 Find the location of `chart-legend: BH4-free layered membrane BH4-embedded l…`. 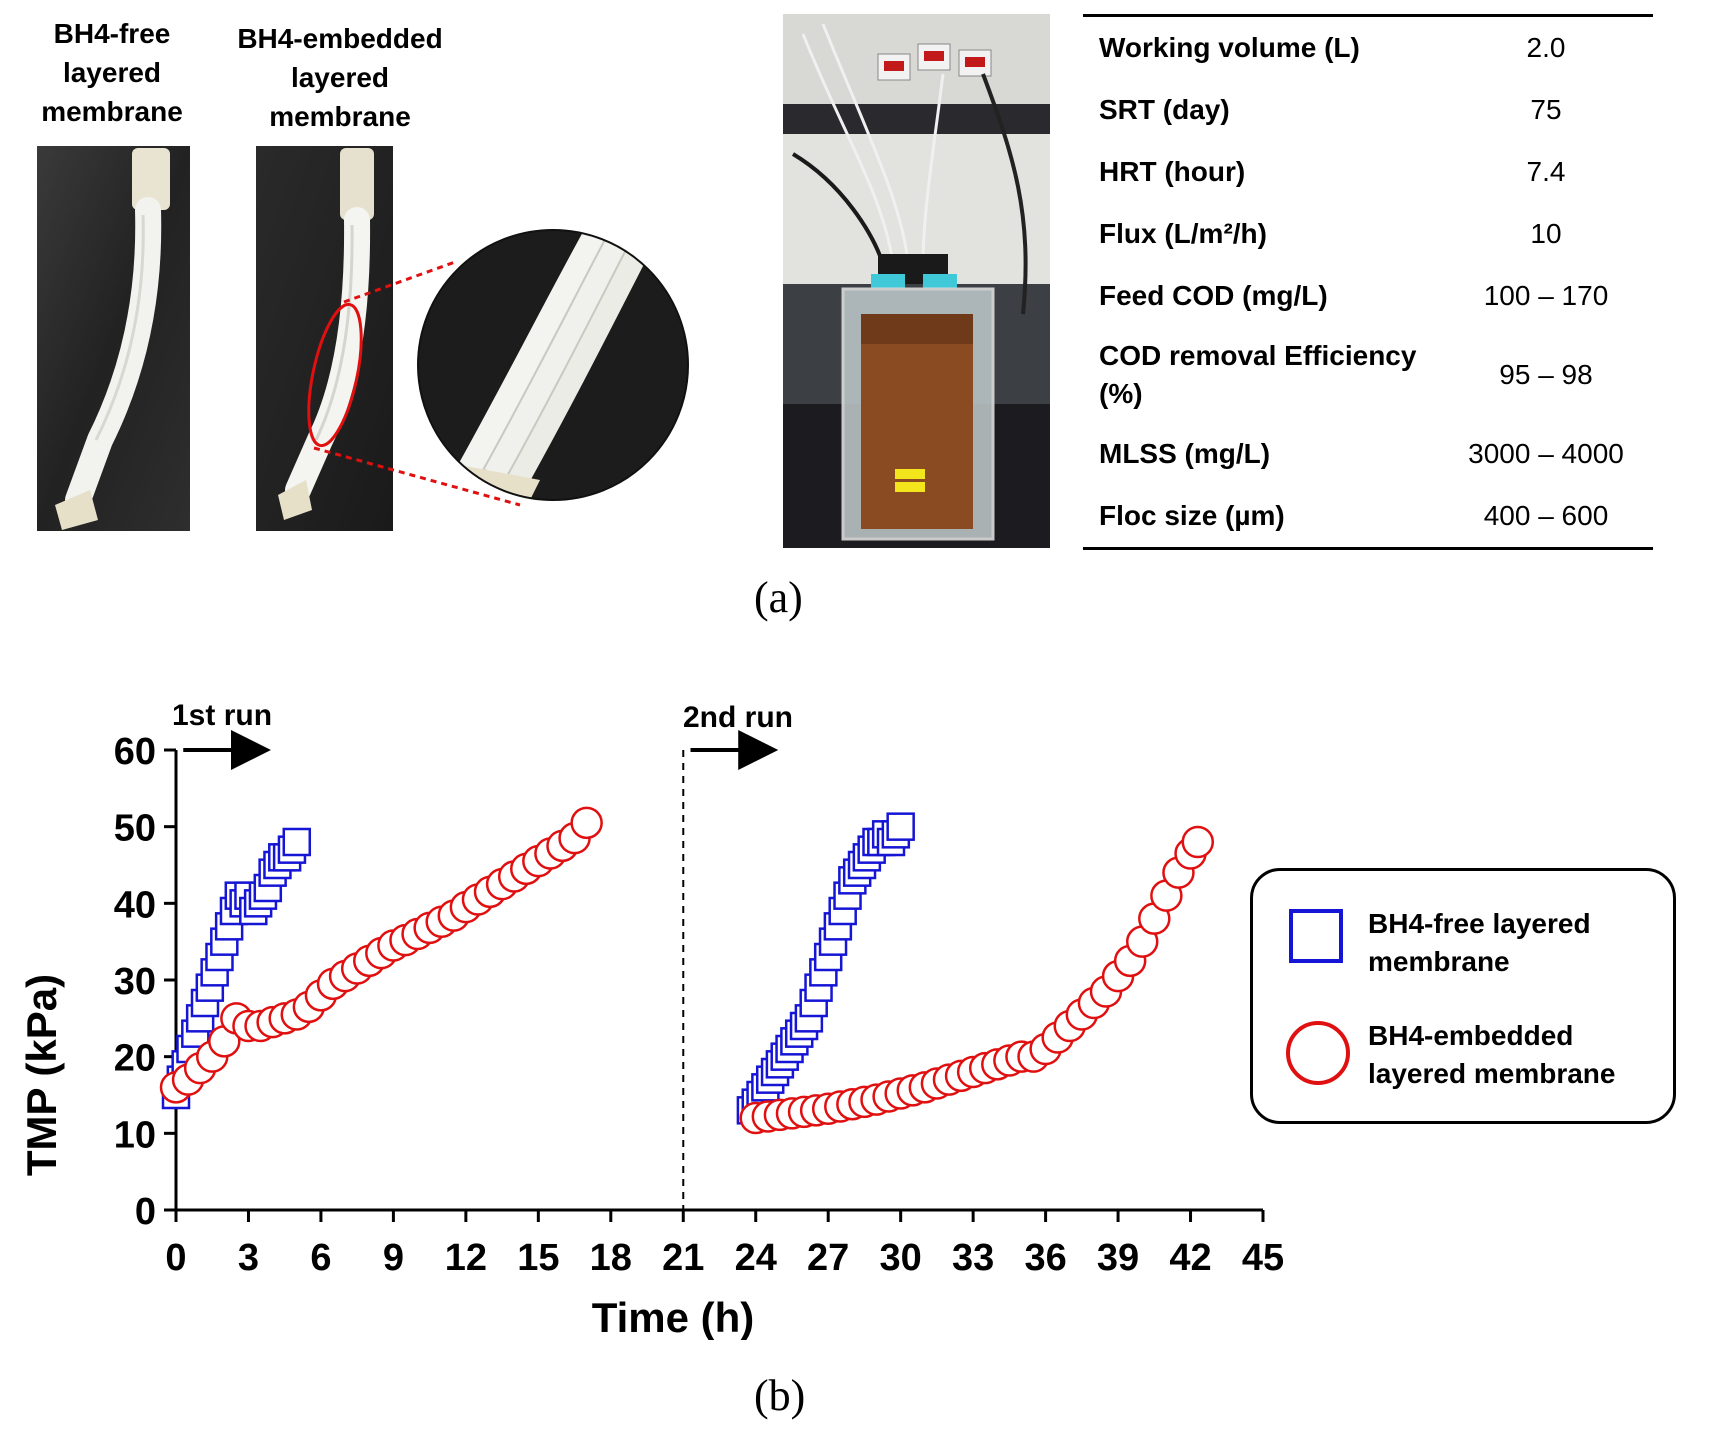

chart-legend: BH4-free layered membrane BH4-embedded l… is located at coordinates (1463, 996).